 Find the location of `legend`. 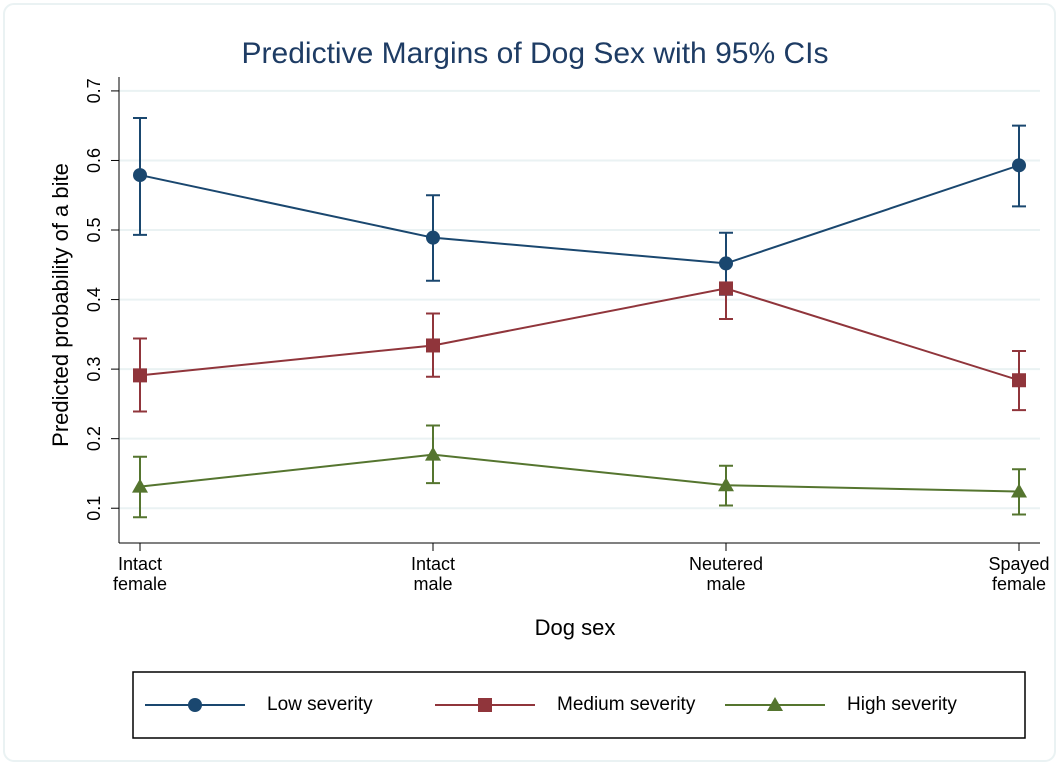

legend is located at coordinates (579, 705).